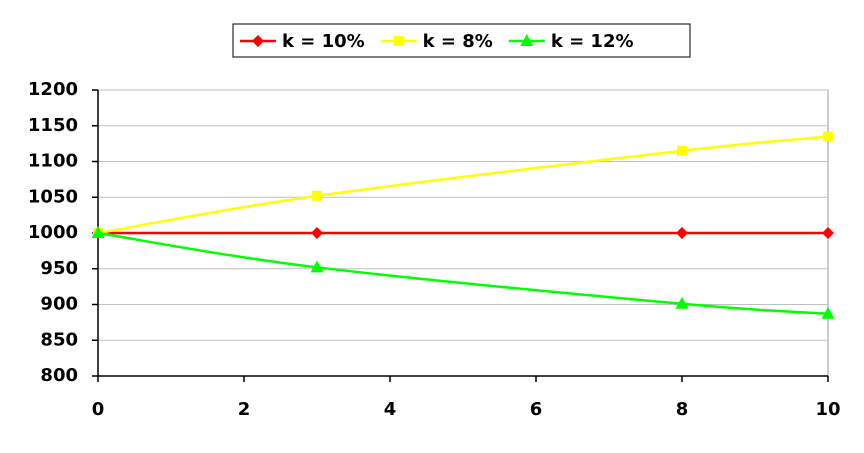 This screenshot has width=864, height=453. I want to click on x-tick-label: 10, so click(827, 409).